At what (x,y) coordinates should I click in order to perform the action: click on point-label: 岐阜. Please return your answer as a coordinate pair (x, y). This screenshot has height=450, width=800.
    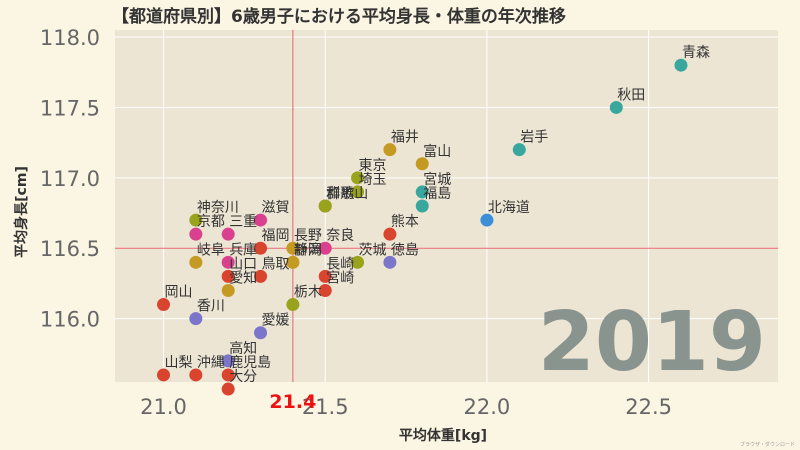
    Looking at the image, I should click on (211, 249).